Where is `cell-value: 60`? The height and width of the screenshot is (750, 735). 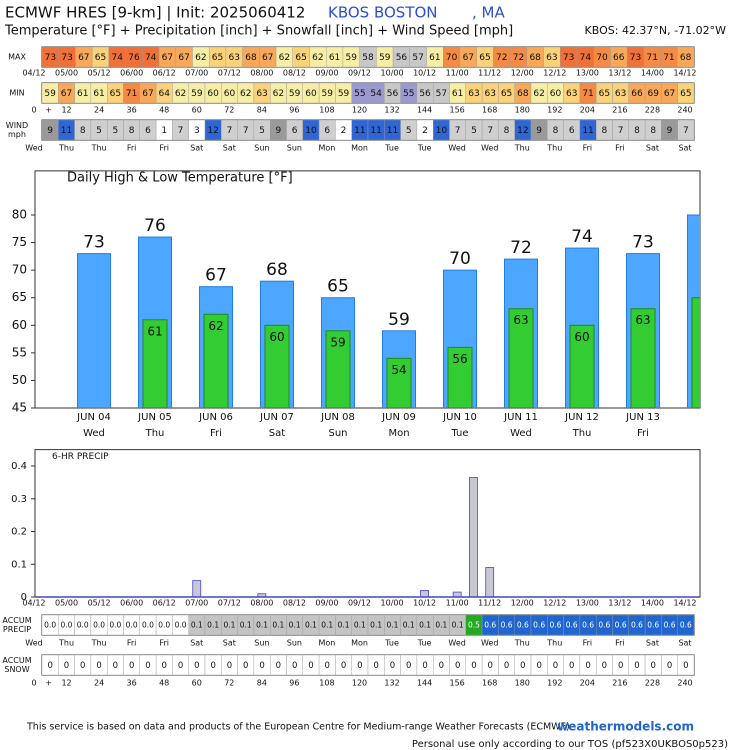 cell-value: 60 is located at coordinates (230, 94).